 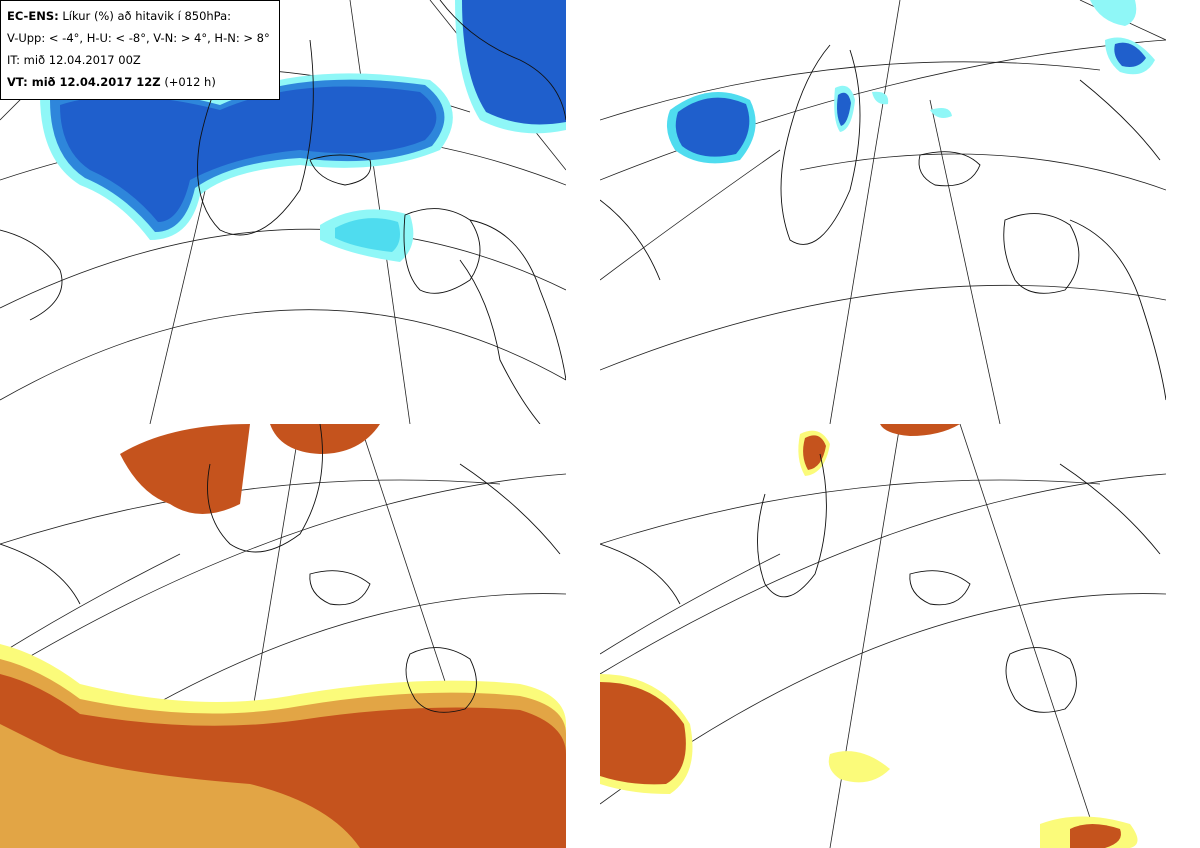 What do you see at coordinates (74, 60) in the screenshot?
I see `legend-issue-time: IT: mið 12.04.2017 00Z` at bounding box center [74, 60].